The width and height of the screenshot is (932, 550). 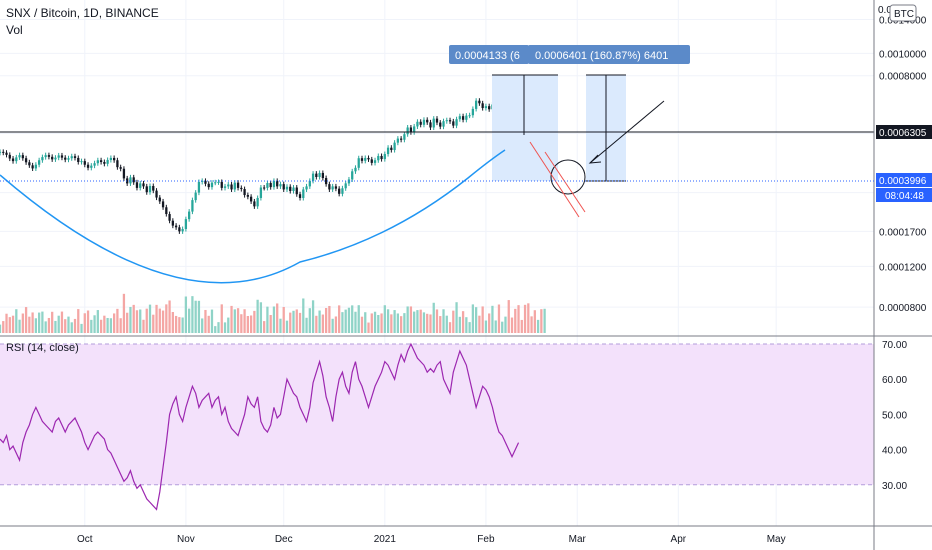 What do you see at coordinates (14, 30) in the screenshot?
I see `volume-indicator-label: Vol` at bounding box center [14, 30].